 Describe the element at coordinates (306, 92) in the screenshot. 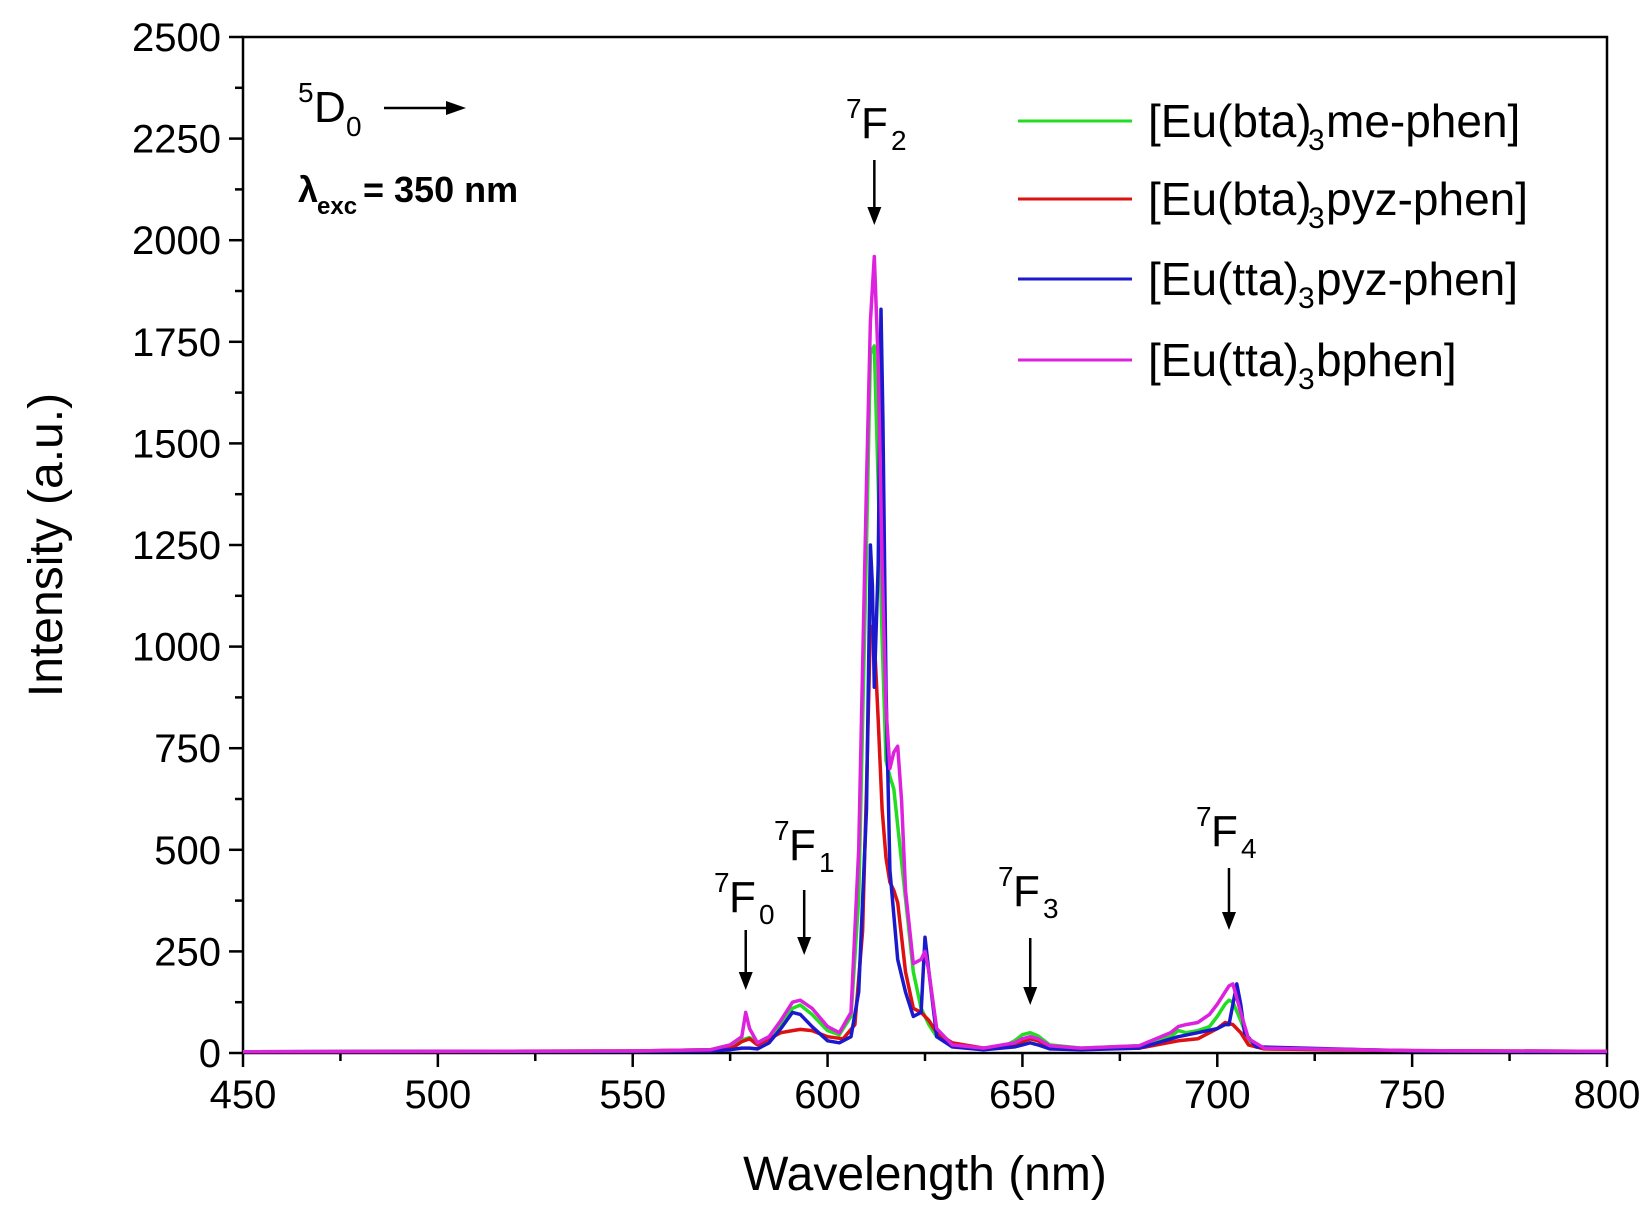

I see `svg-text: 5` at that location.